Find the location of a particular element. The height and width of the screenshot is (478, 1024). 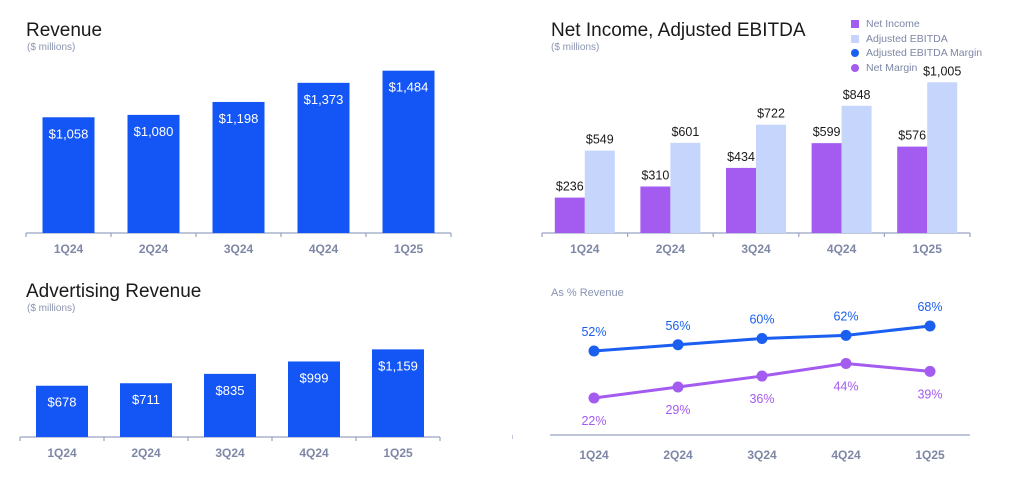

net-margin-label: 29% is located at coordinates (677, 410).